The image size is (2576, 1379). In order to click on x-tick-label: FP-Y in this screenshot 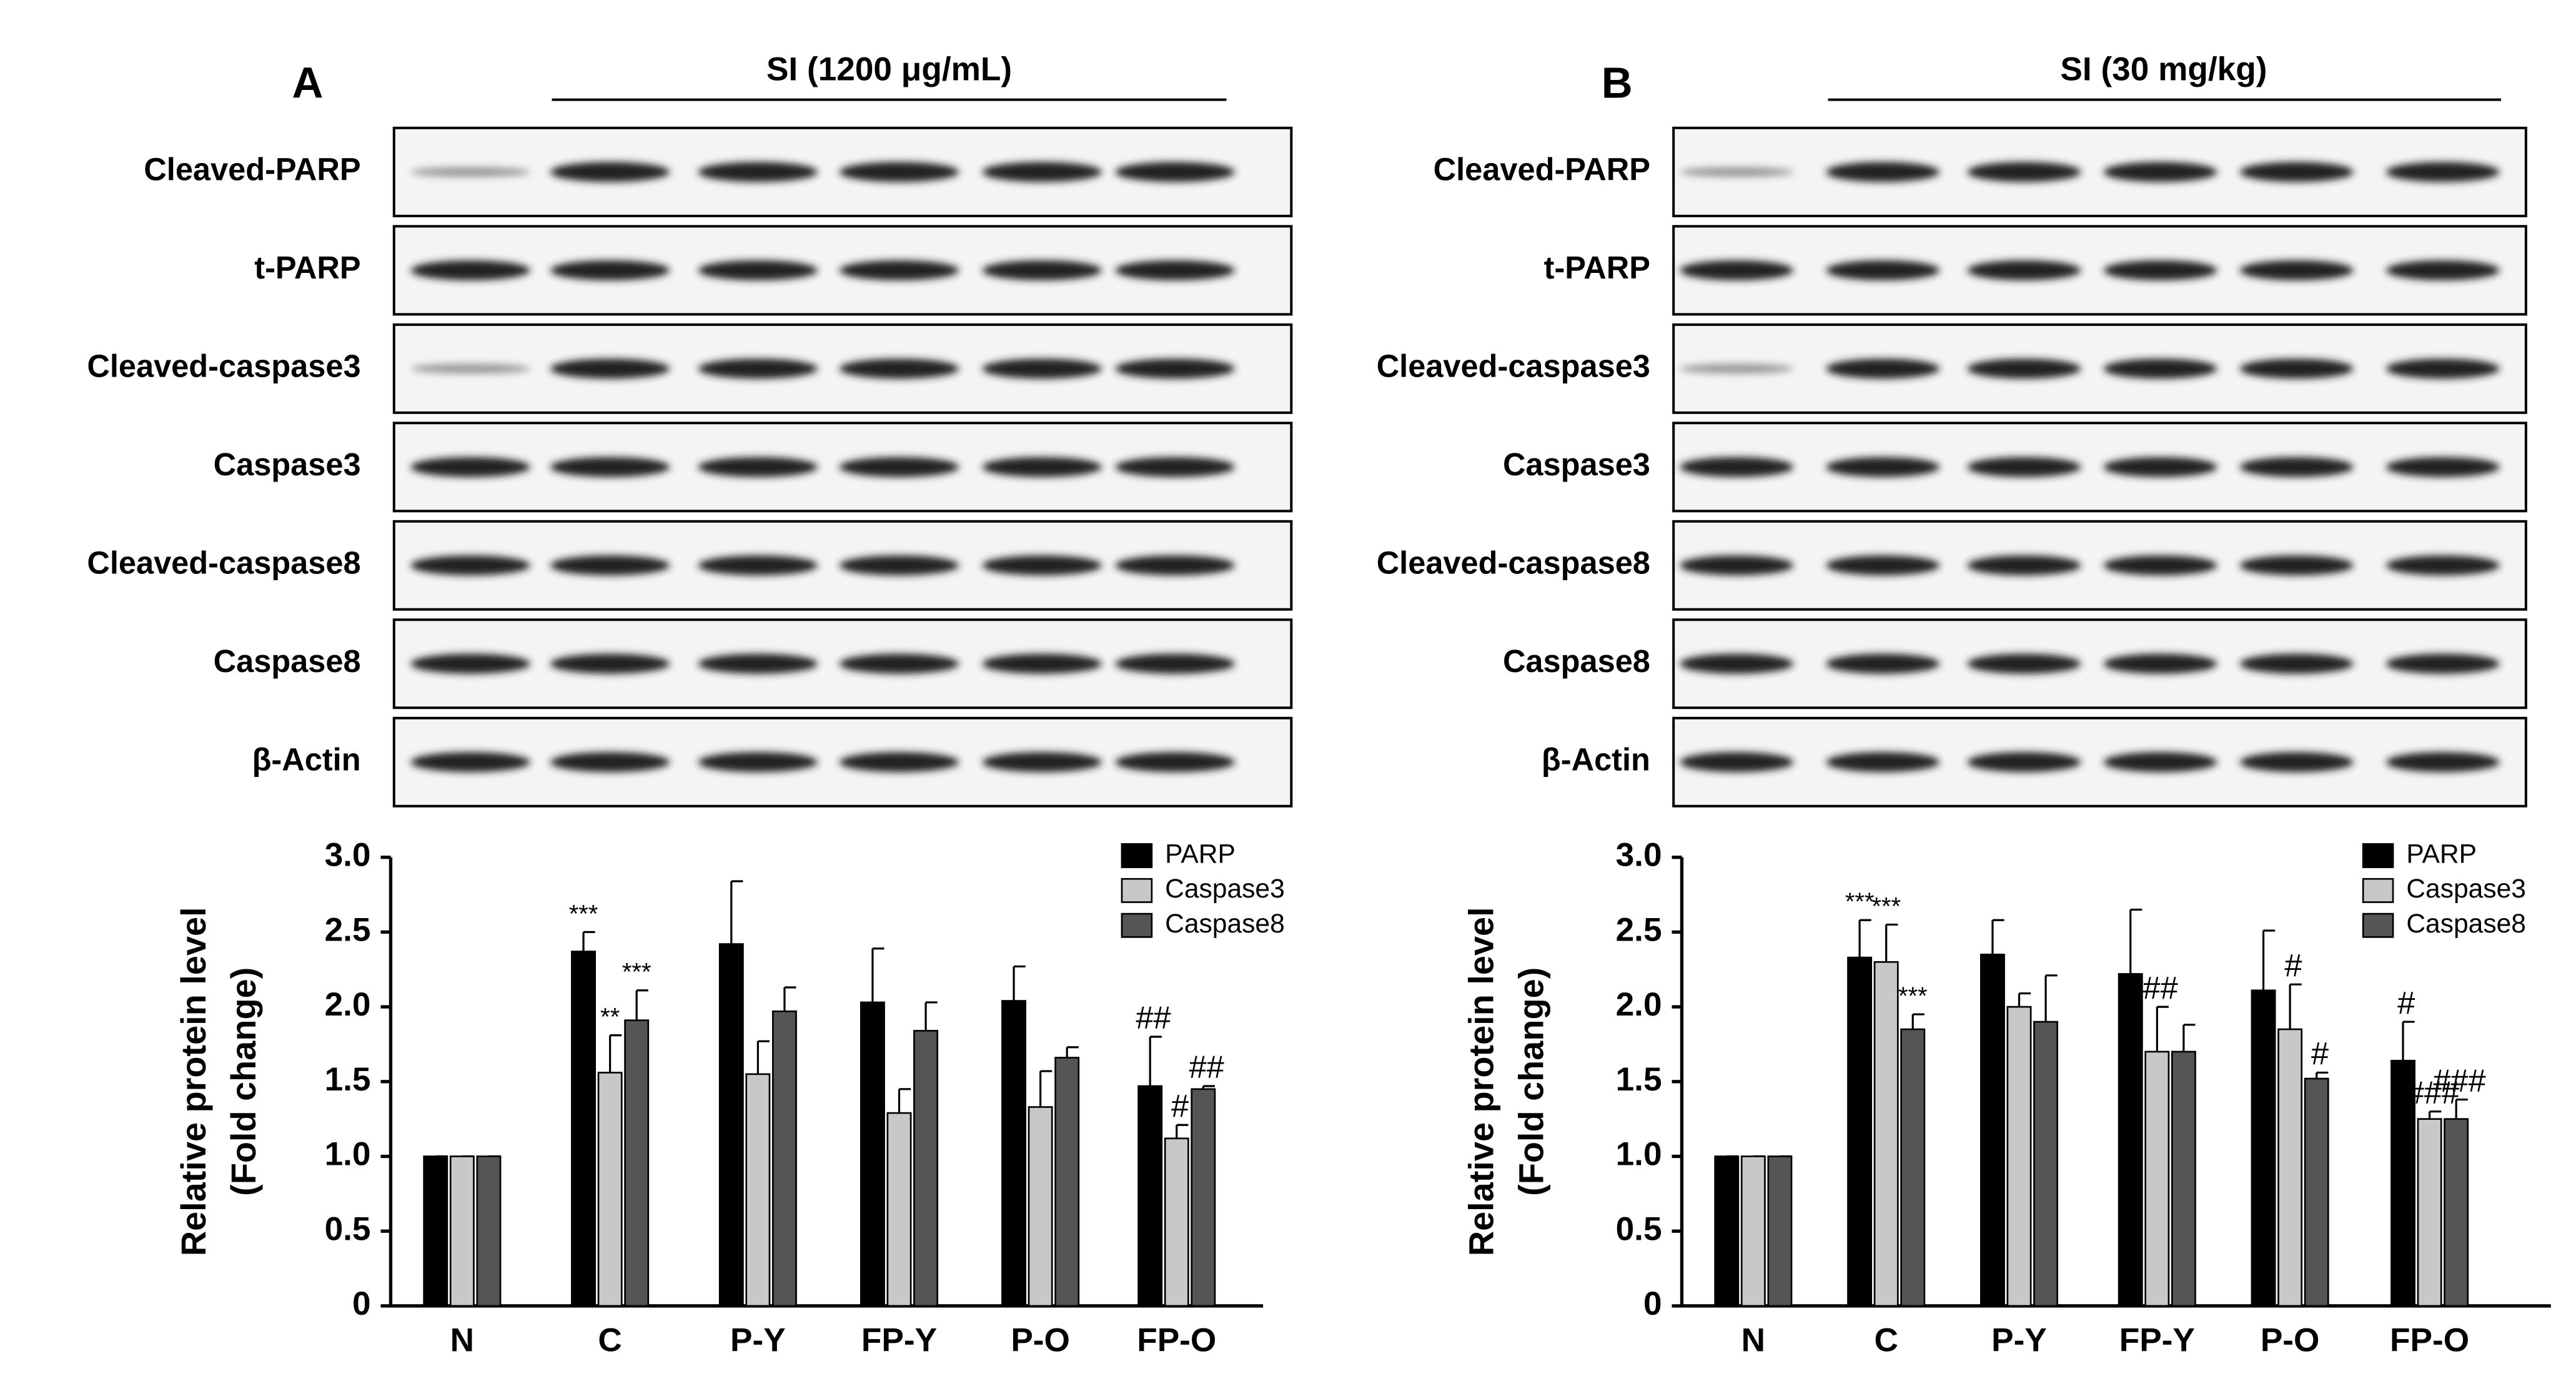, I will do `click(2157, 1341)`.